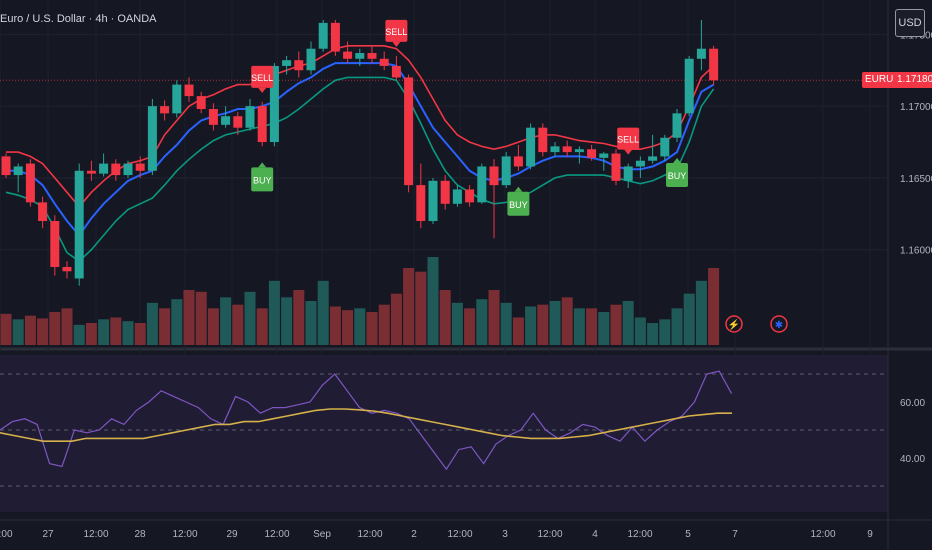 The image size is (932, 550). What do you see at coordinates (78, 19) in the screenshot?
I see `symbol-title: Euro / U.S. Dollar · 4h · OANDA` at bounding box center [78, 19].